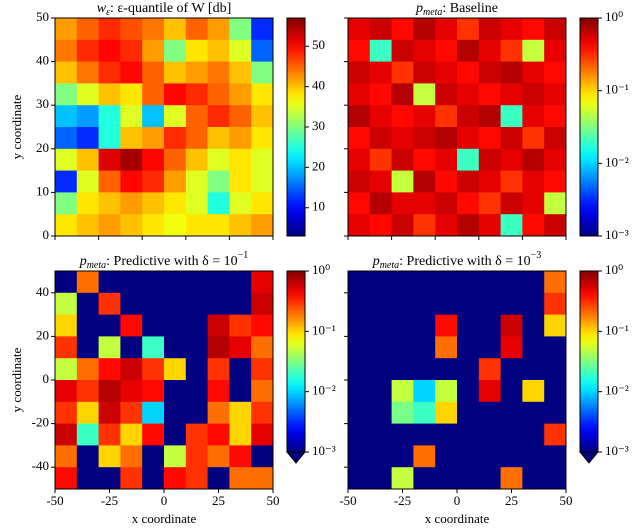 This screenshot has width=640, height=530. Describe the element at coordinates (457, 260) in the screenshot. I see `panel-title: pmeta: Predictive with δ = 10−3` at that location.